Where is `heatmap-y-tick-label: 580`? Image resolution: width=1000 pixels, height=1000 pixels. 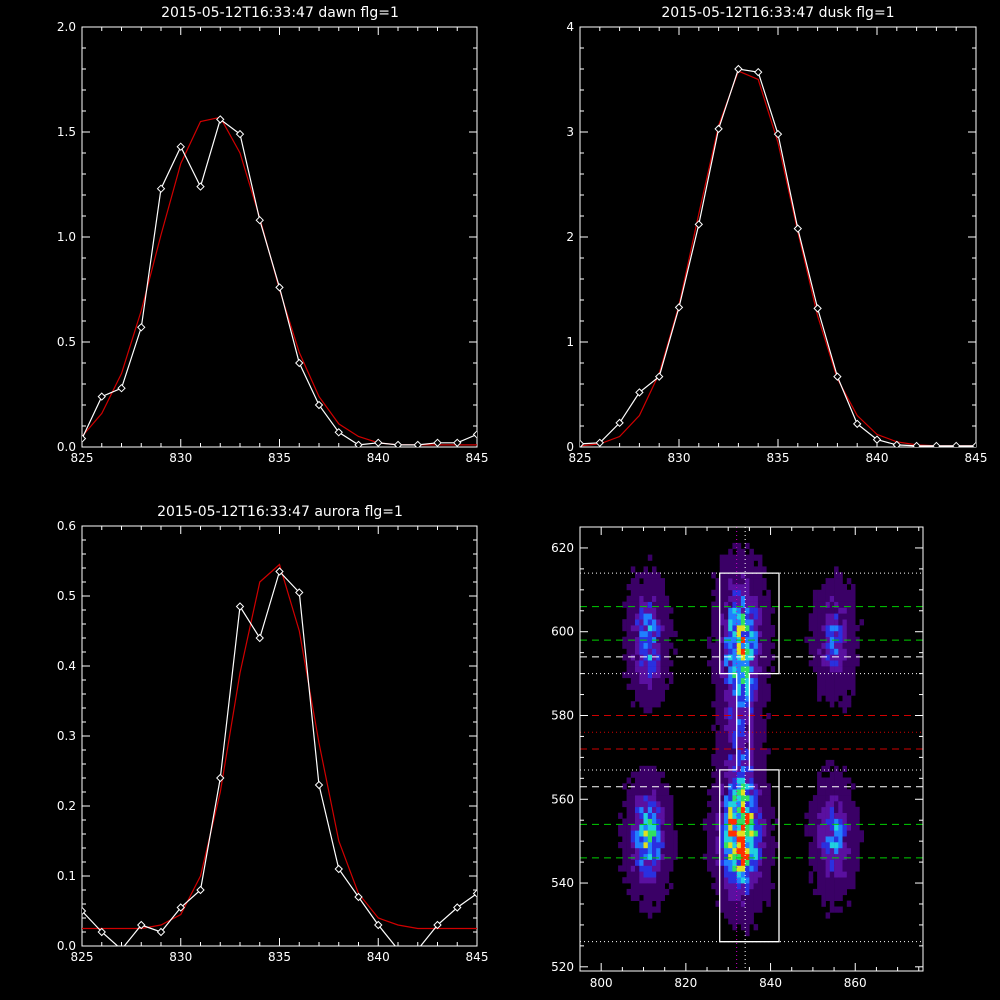 heatmap-y-tick-label: 580 is located at coordinates (562, 715).